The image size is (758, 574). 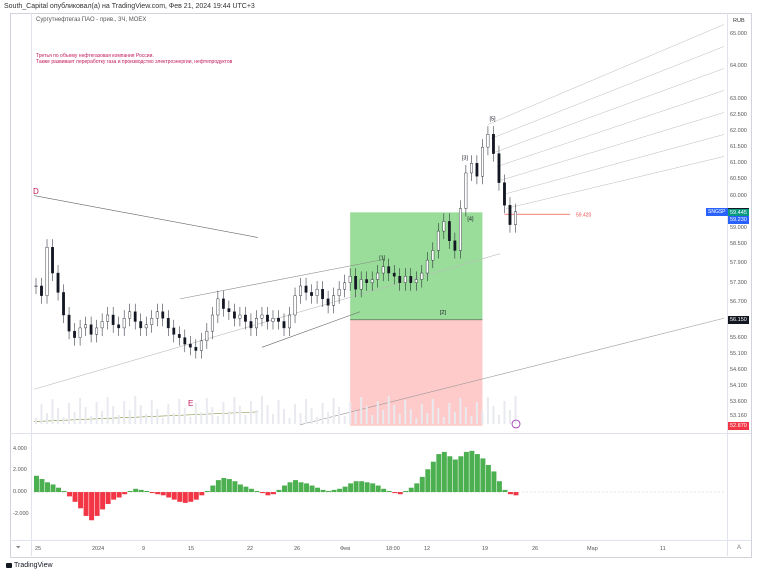 I want to click on price-axis-divider, so click(x=727, y=284).